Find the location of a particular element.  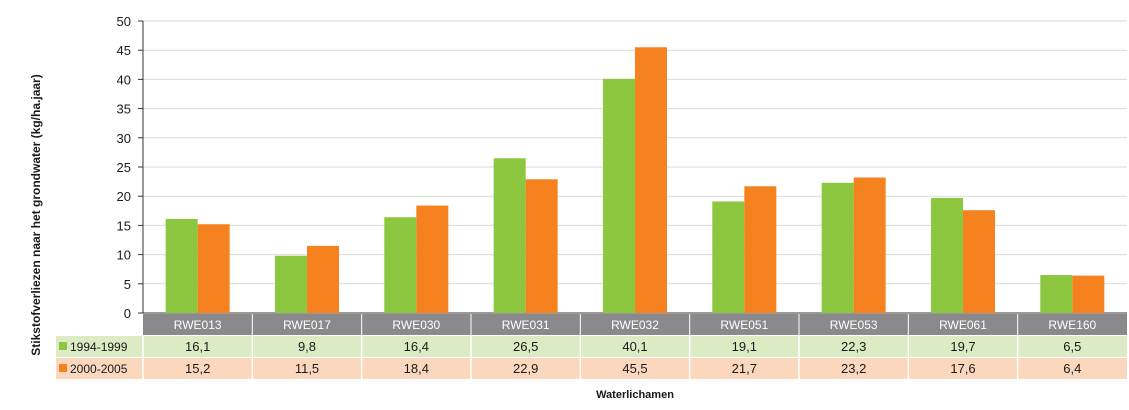

y-tick-label: 5 is located at coordinates (127, 284).